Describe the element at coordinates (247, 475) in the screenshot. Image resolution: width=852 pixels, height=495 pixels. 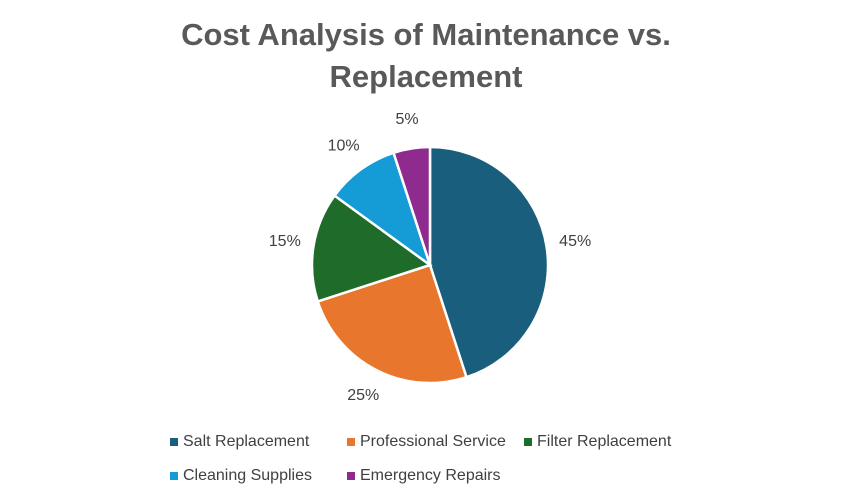
I see `legend-label: Cleaning Supplies` at that location.